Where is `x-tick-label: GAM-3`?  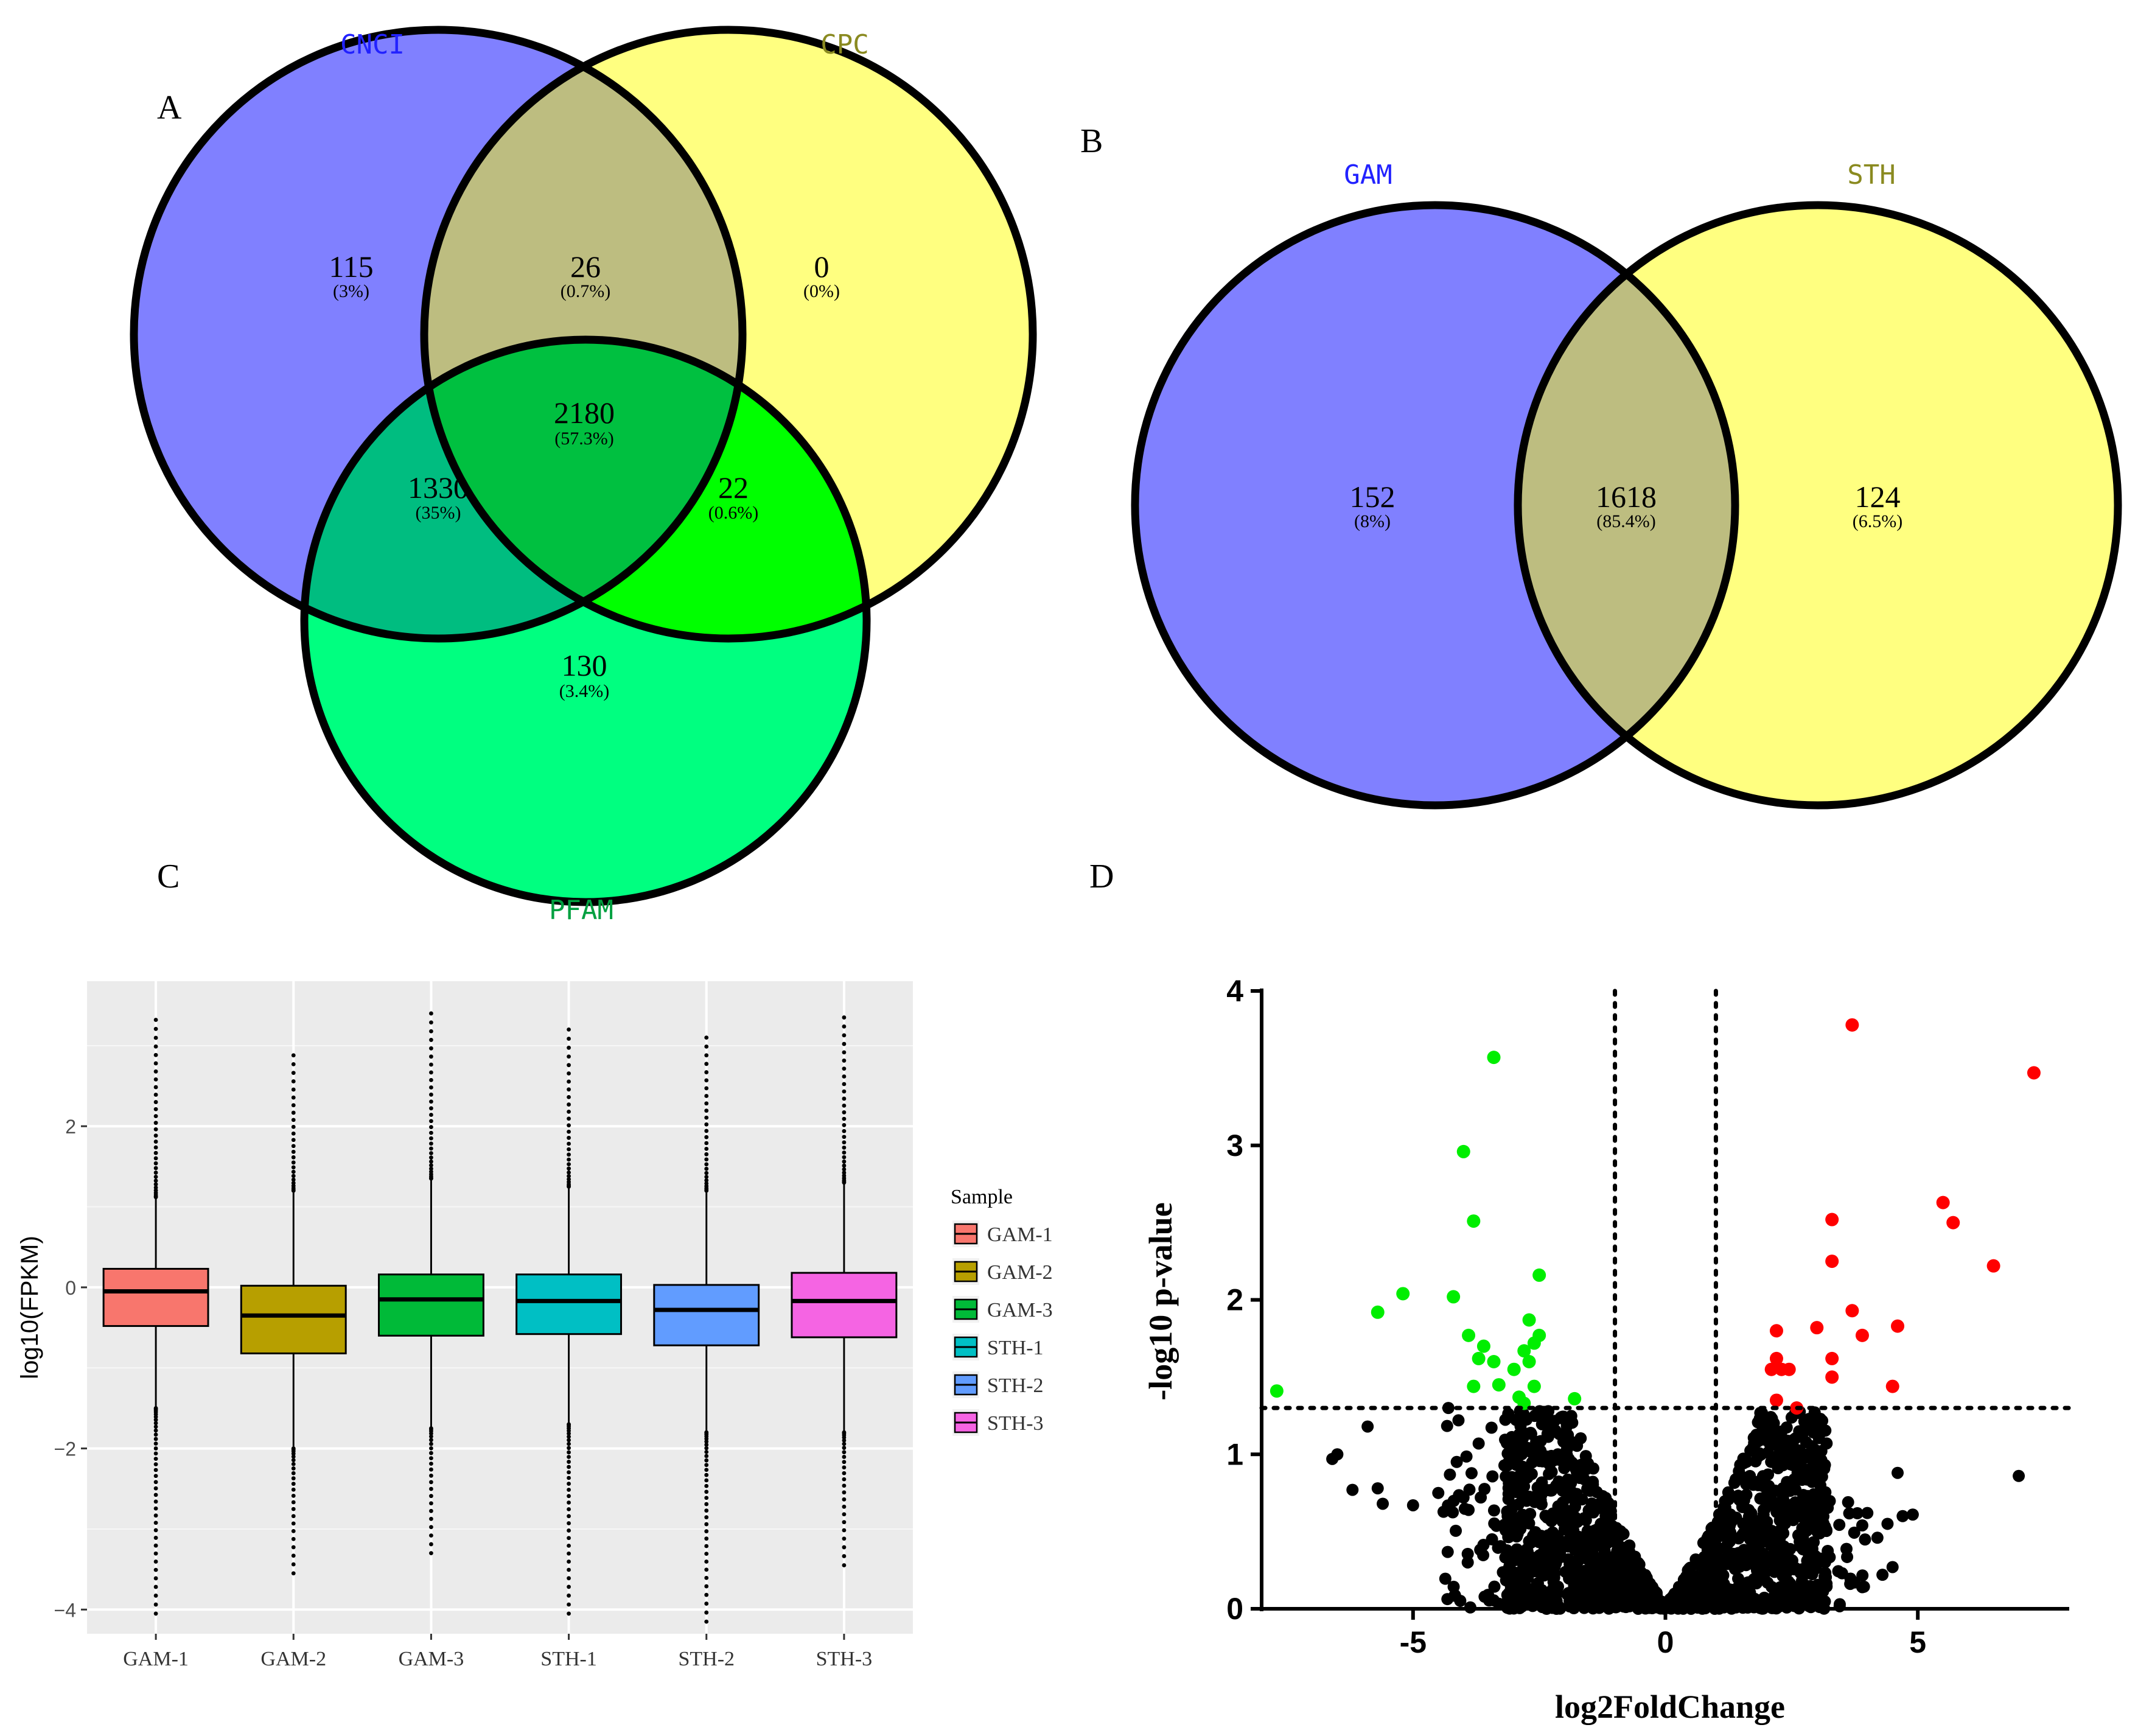 x-tick-label: GAM-3 is located at coordinates (431, 1659).